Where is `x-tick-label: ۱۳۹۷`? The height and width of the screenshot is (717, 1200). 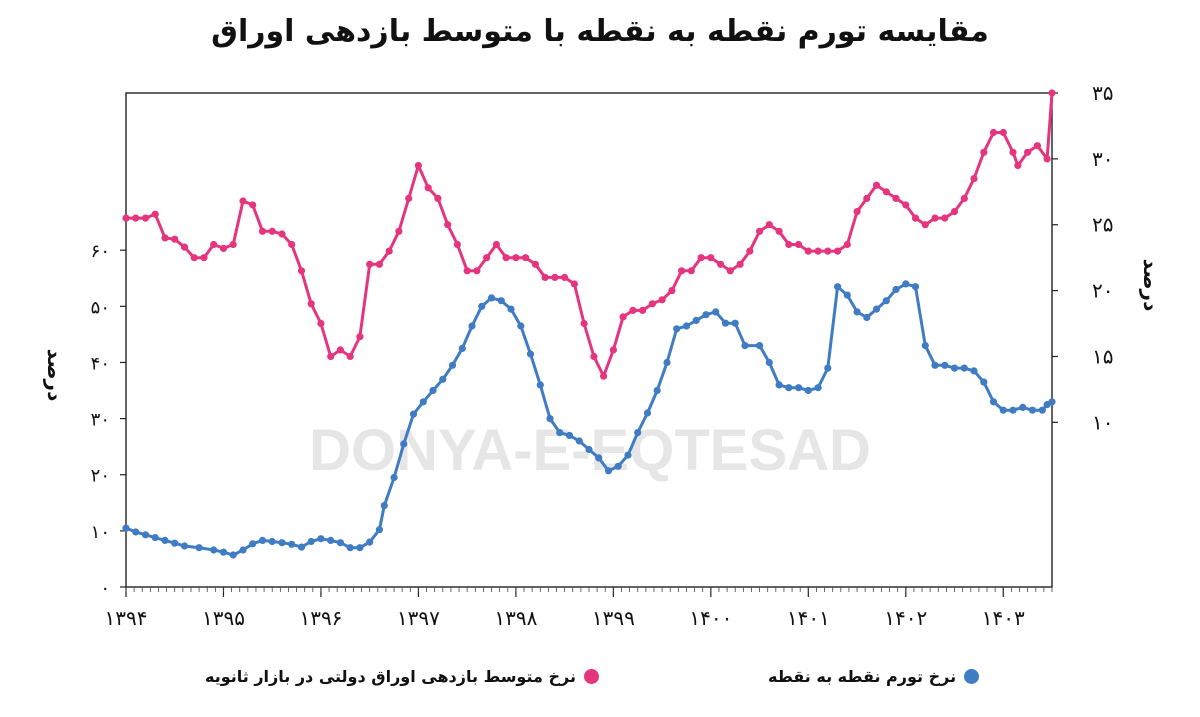
x-tick-label: ۱۳۹۷ is located at coordinates (418, 618).